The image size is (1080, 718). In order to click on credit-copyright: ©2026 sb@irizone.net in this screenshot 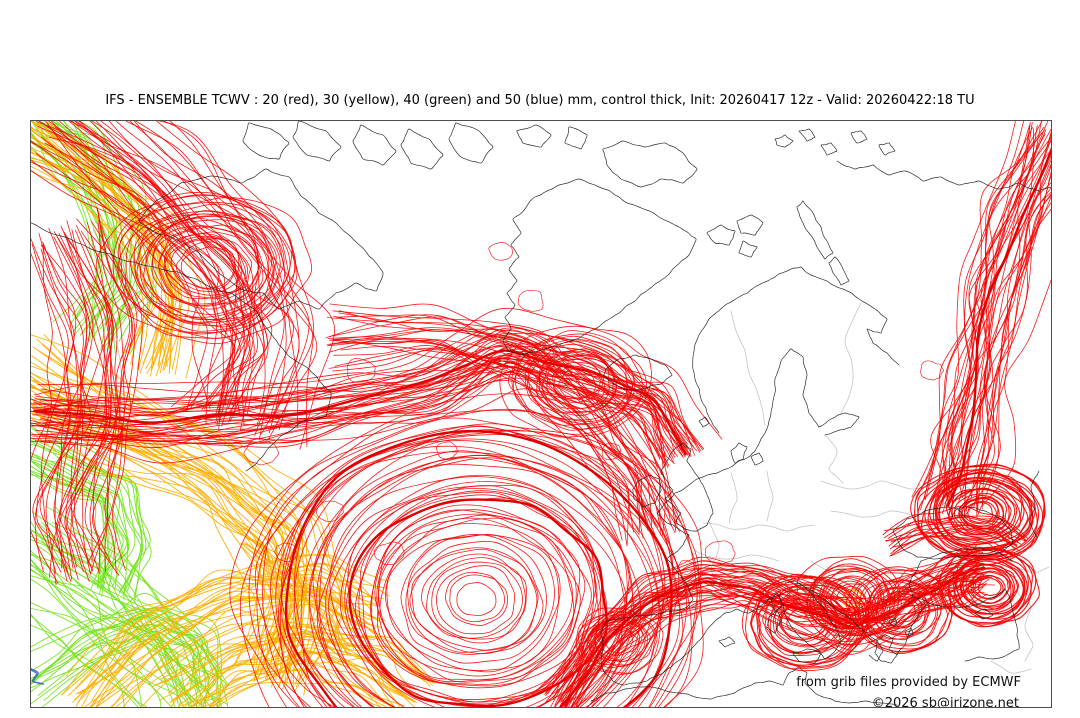, I will do `click(945, 701)`.